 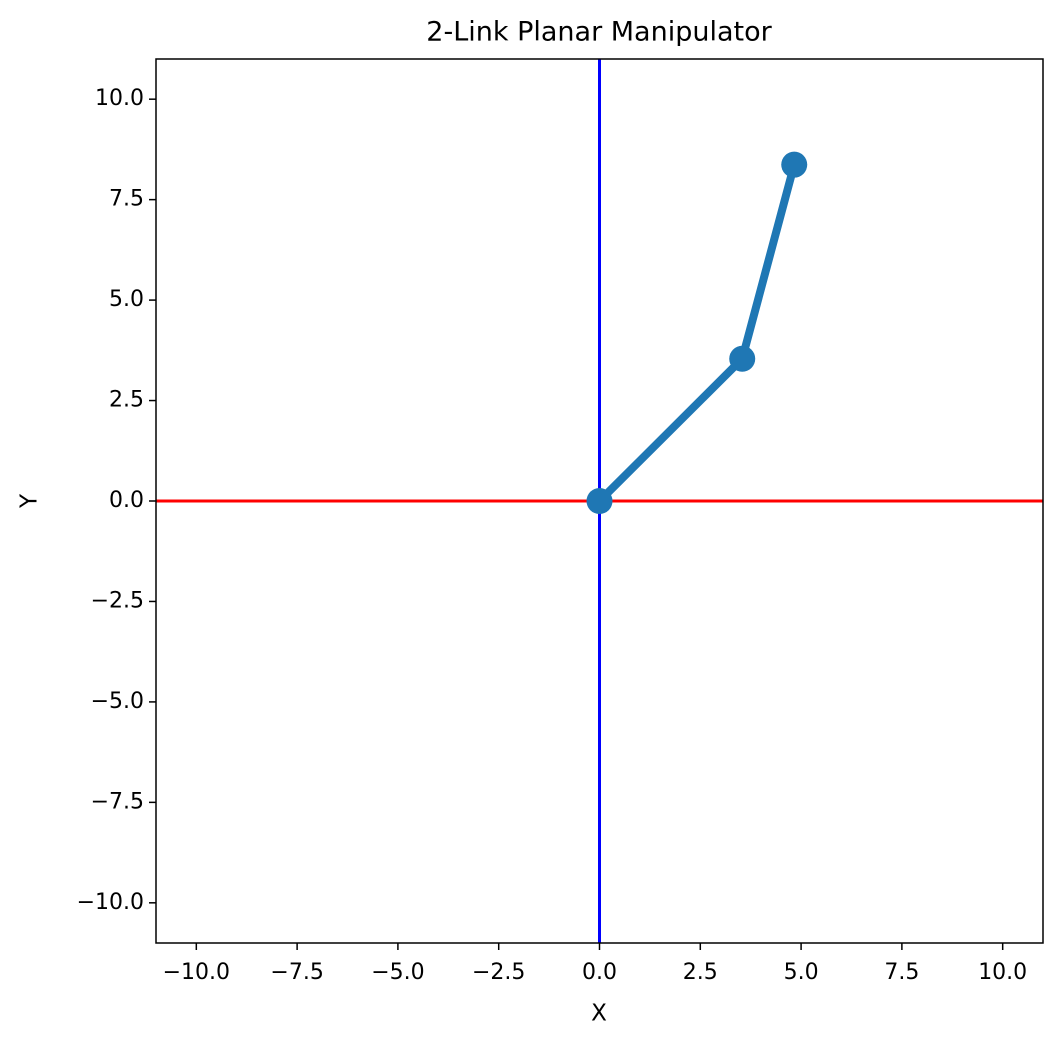 I want to click on y-tick-label: −7.5, so click(x=117, y=801).